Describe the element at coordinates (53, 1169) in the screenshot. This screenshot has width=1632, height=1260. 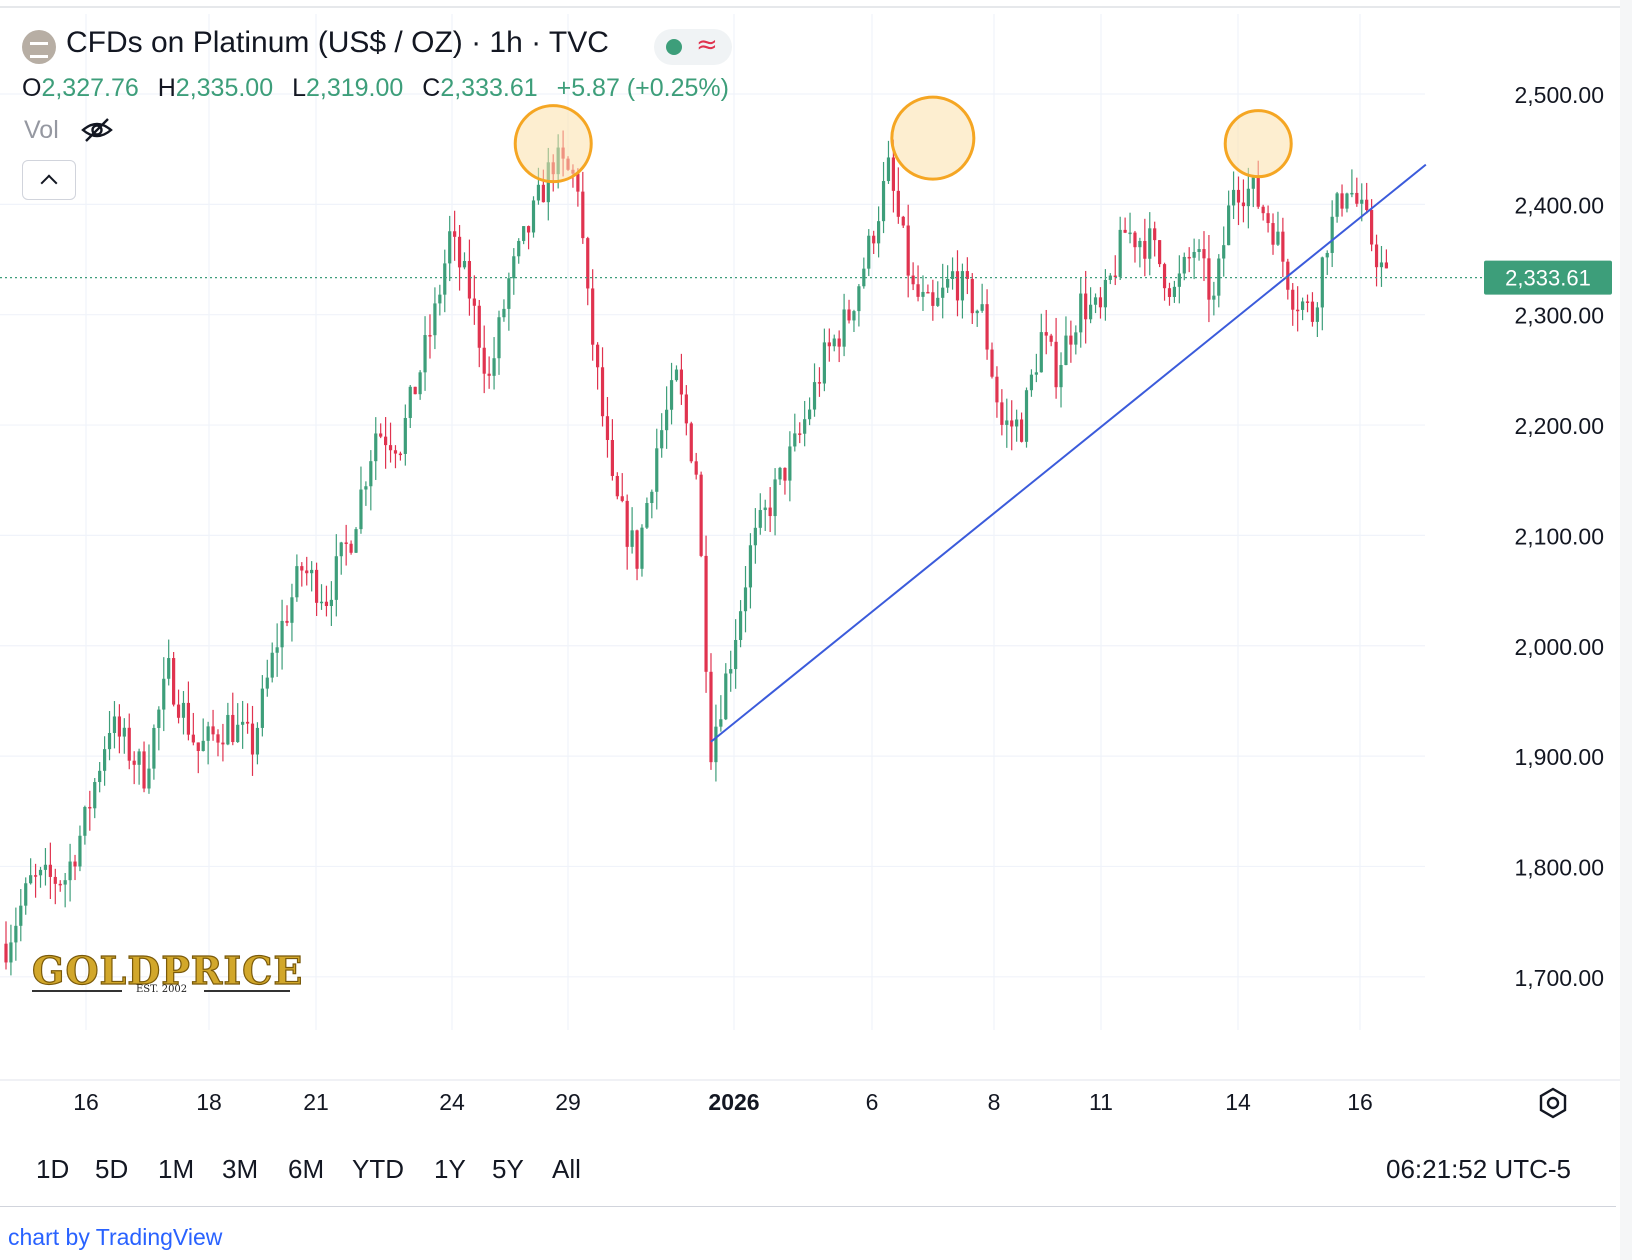
I see `range-button-1d: 1D` at that location.